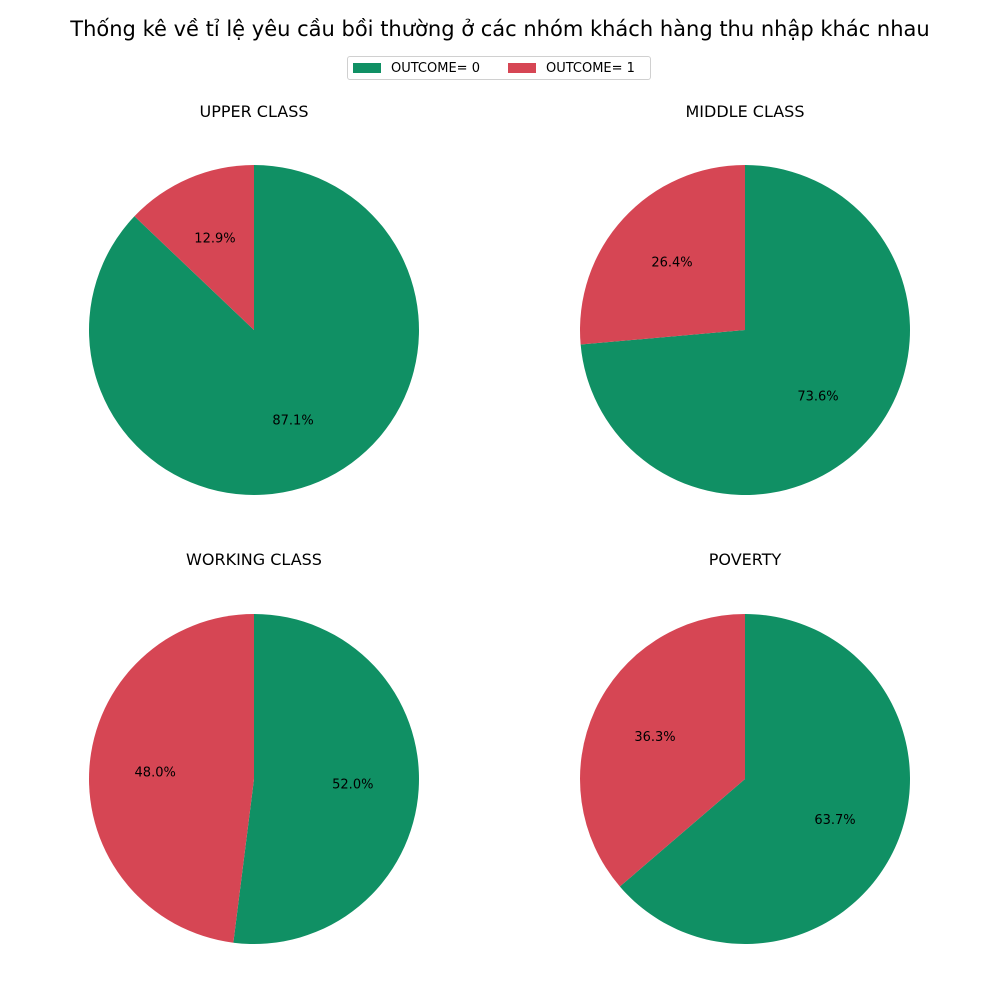 Image resolution: width=1000 pixels, height=1000 pixels. I want to click on pie-value-label-outcome-0: 52.0%, so click(352, 785).